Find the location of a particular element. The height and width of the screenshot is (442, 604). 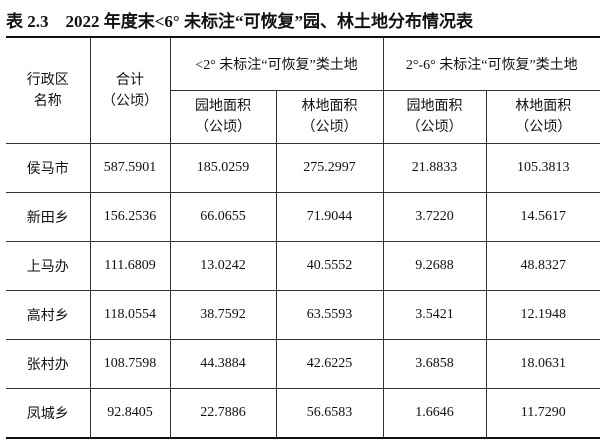

value-cell: 3.7220 is located at coordinates (434, 217).